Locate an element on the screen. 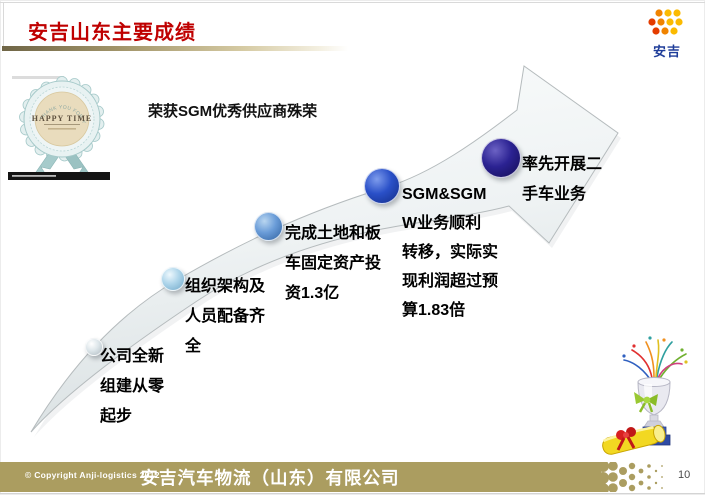 The image size is (705, 495). award-note: 荣获SGM优秀供应商殊荣 is located at coordinates (233, 111).